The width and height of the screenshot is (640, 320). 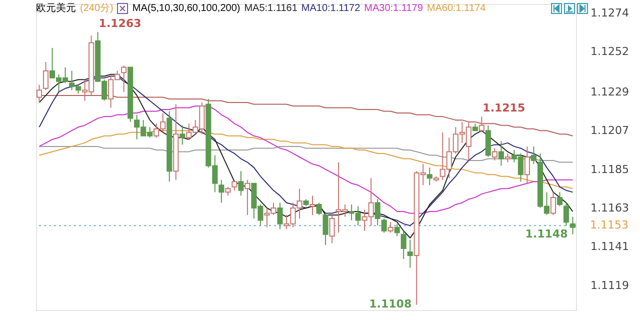 I want to click on y-tick-label: 1.1229, so click(x=609, y=91).